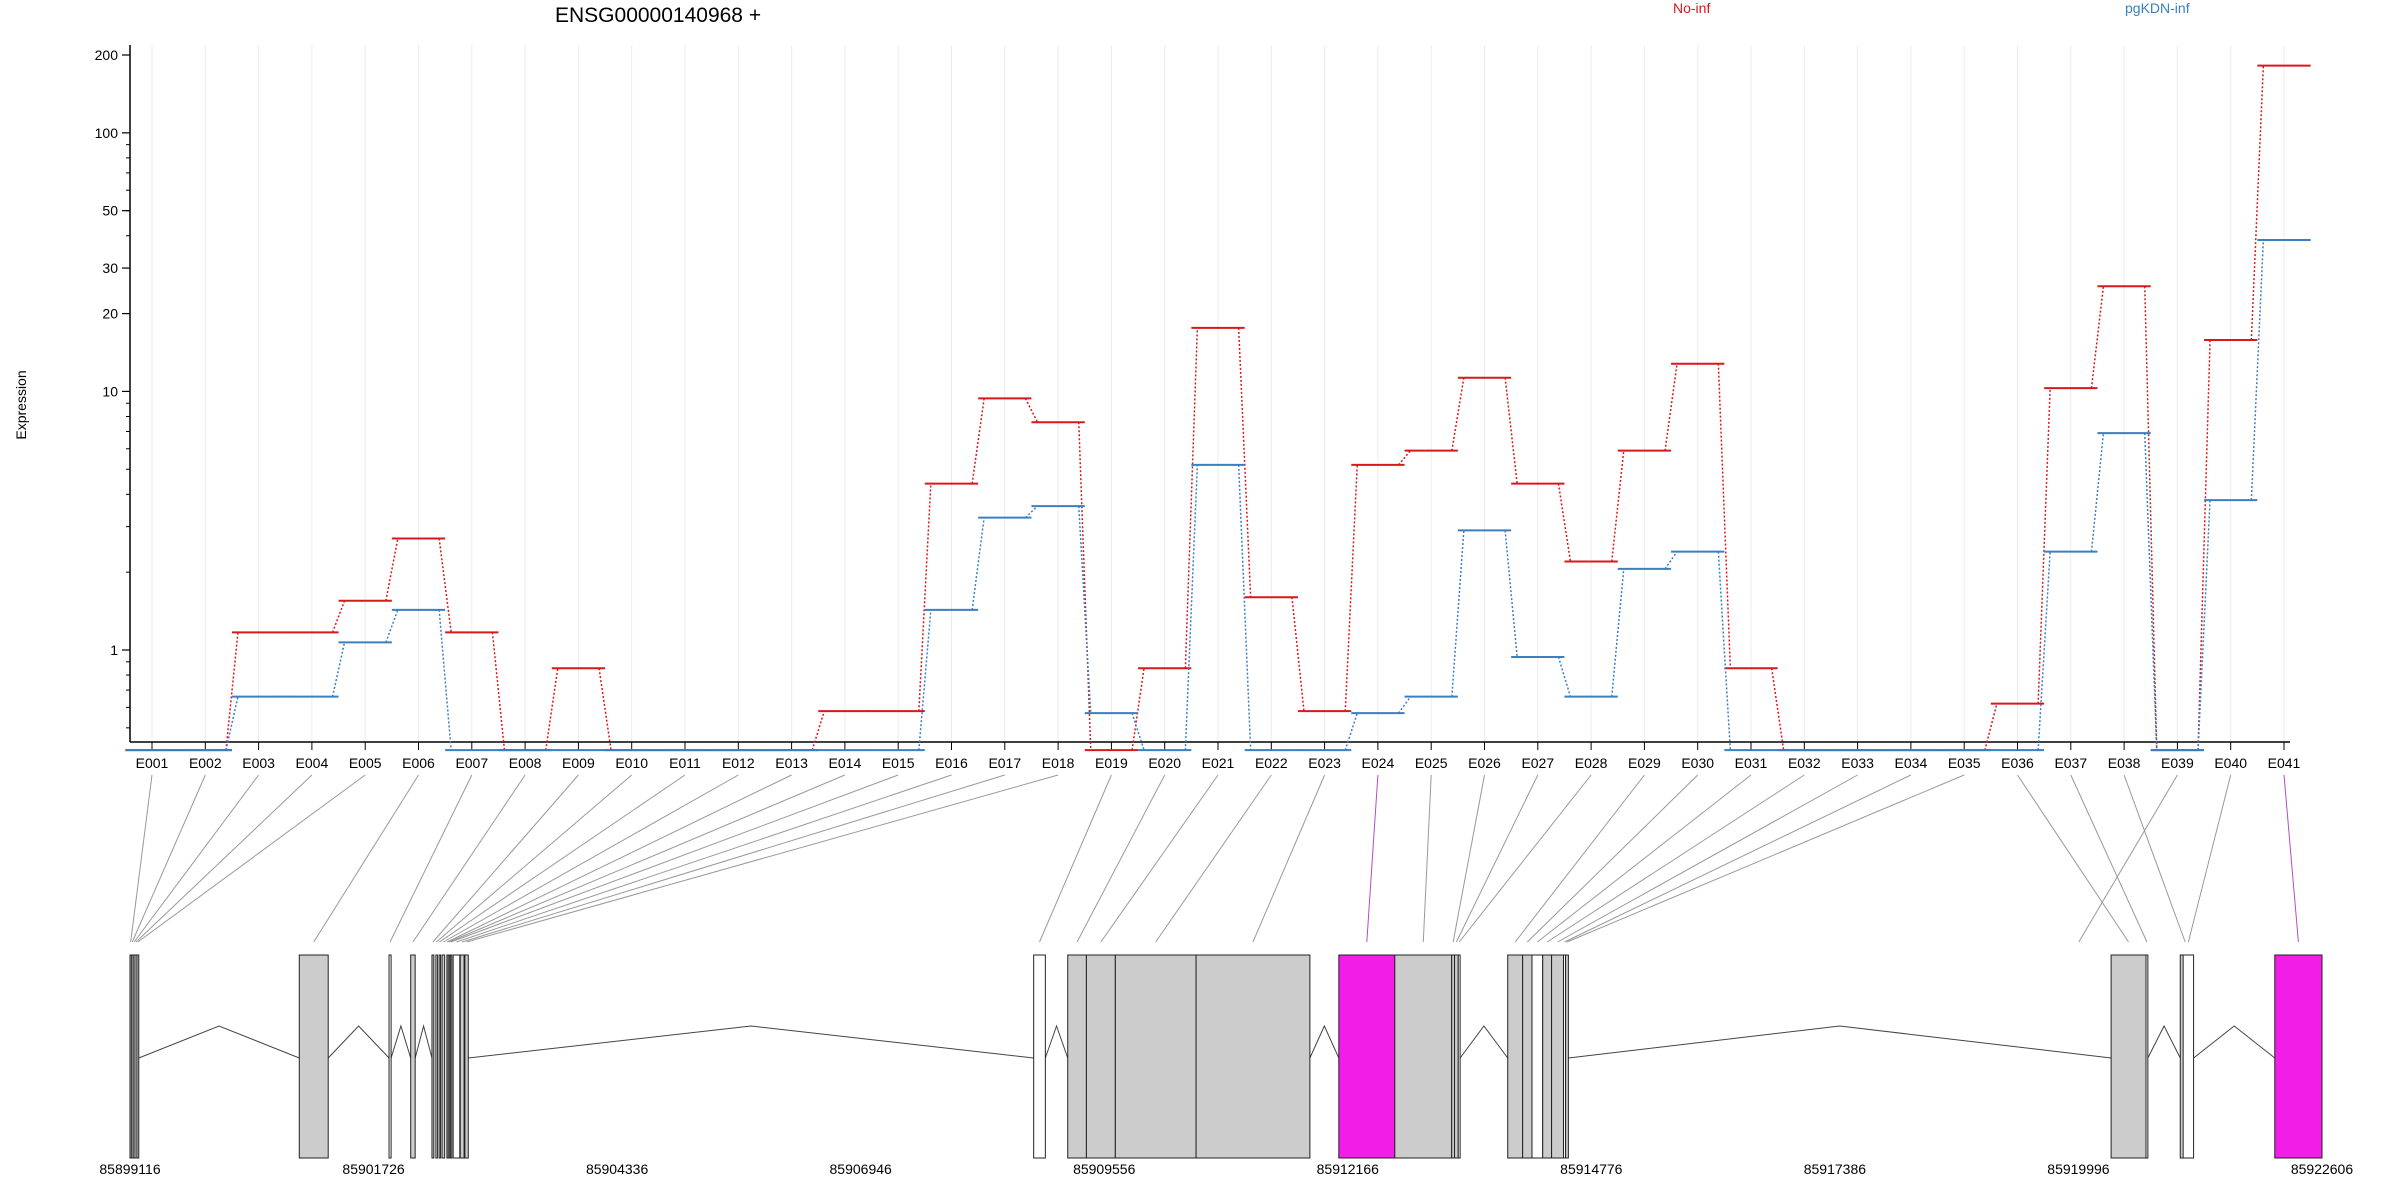 This screenshot has height=1200, width=2400. Describe the element at coordinates (2322, 1169) in the screenshot. I see `genomic-tick-label: 85922606` at that location.